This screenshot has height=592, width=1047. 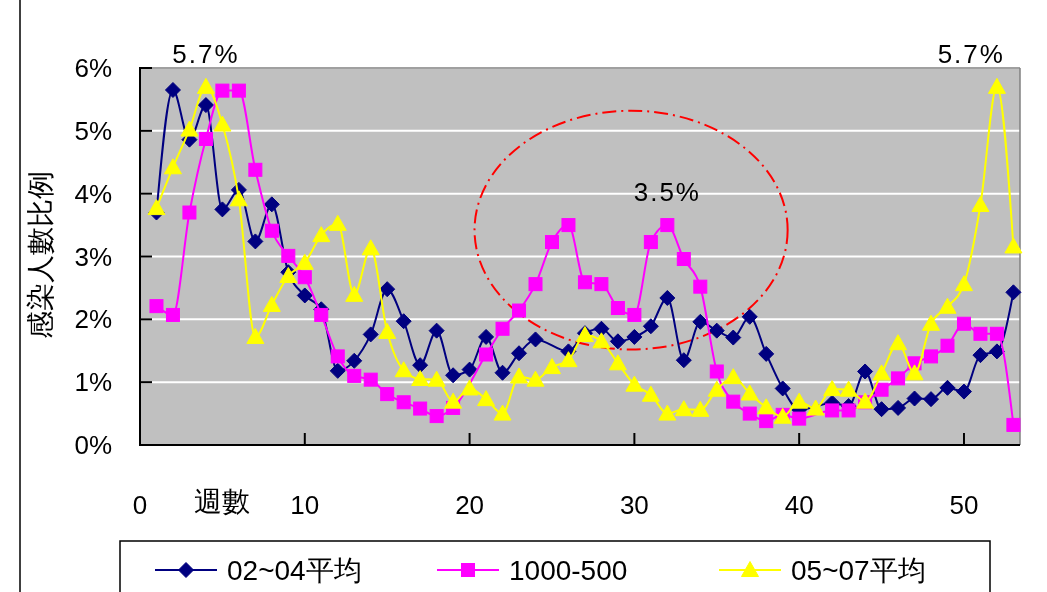 What do you see at coordinates (93, 256) in the screenshot?
I see `y-tick-label: 3%` at bounding box center [93, 256].